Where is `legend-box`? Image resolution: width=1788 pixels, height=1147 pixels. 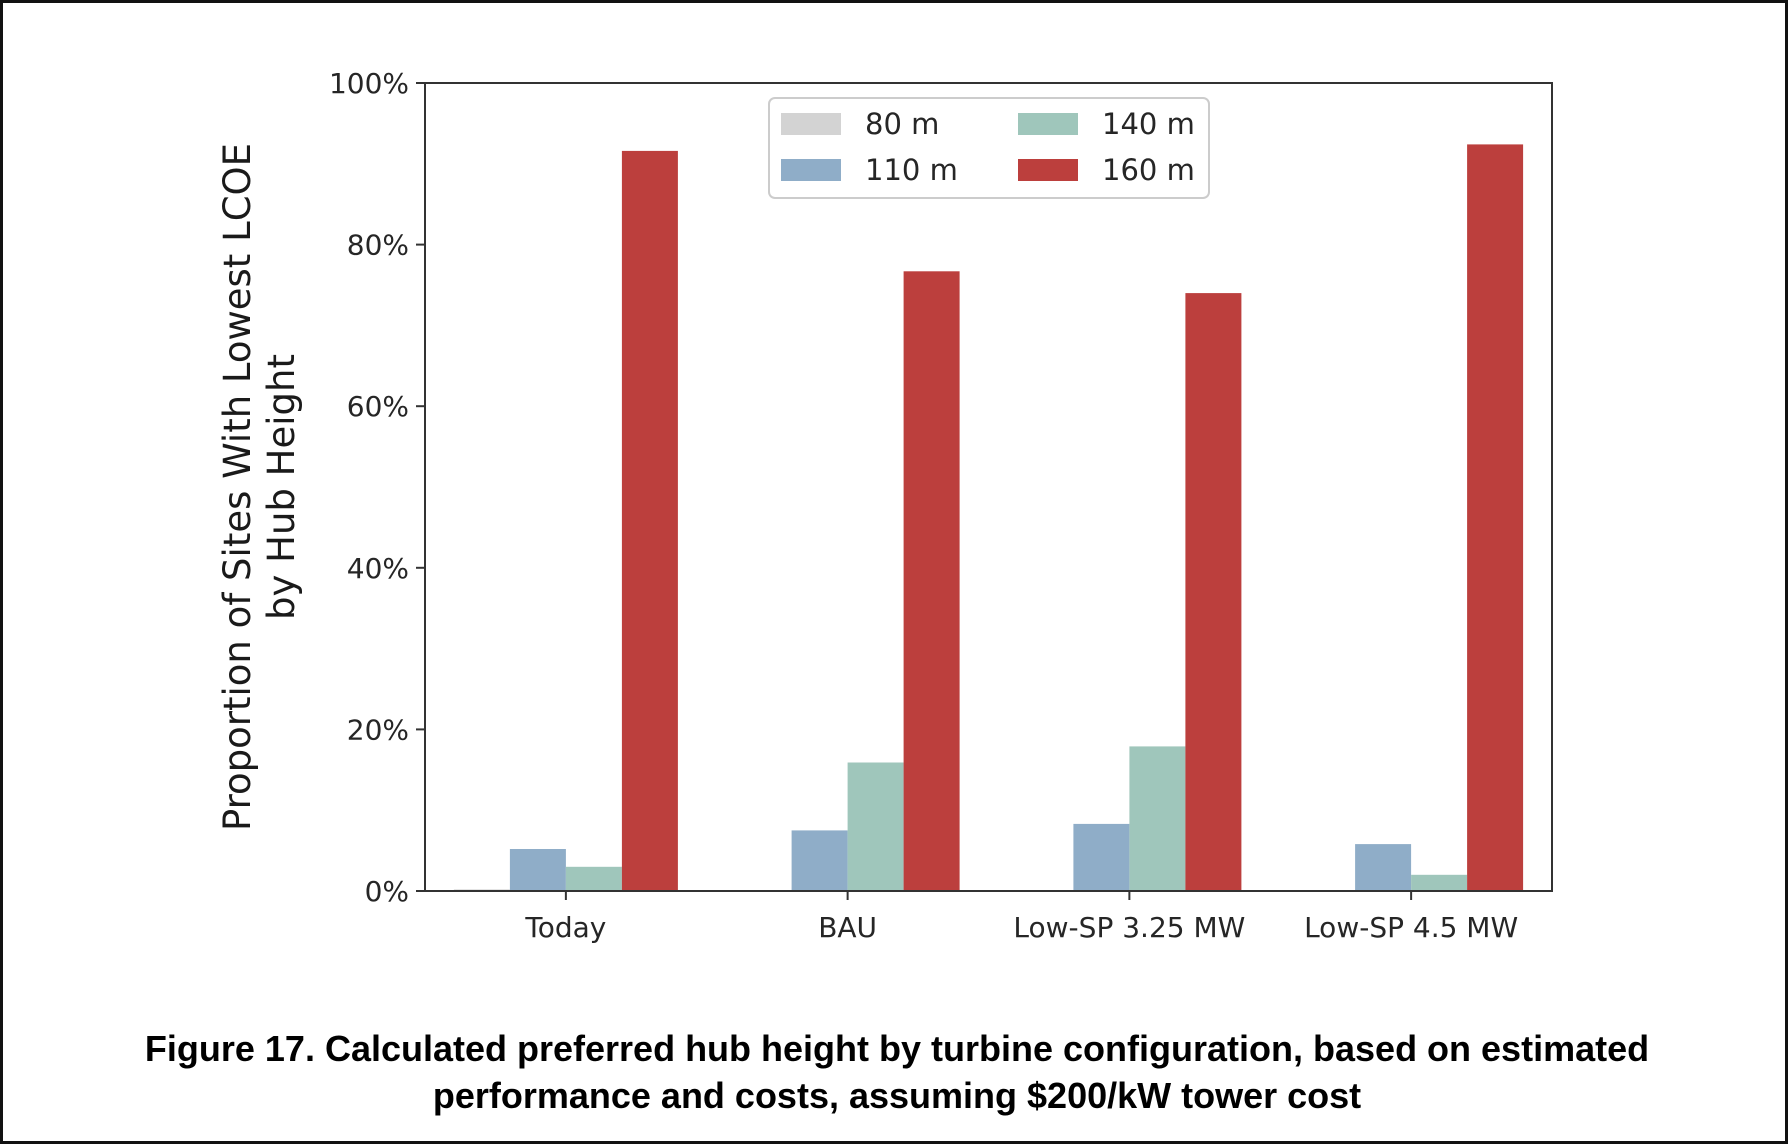
legend-box is located at coordinates (989, 148).